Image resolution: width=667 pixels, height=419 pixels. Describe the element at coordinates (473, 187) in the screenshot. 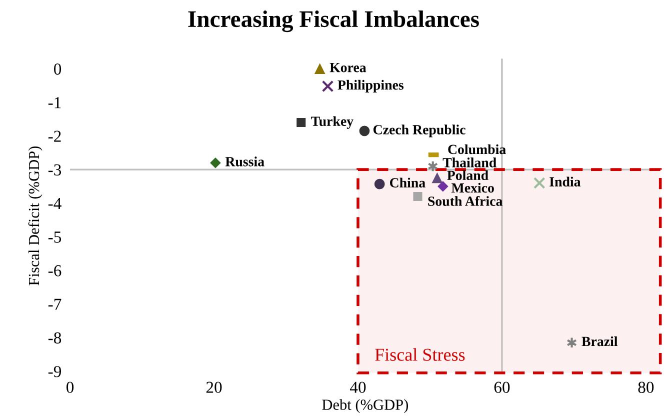

I see `series-label: Mexico` at that location.